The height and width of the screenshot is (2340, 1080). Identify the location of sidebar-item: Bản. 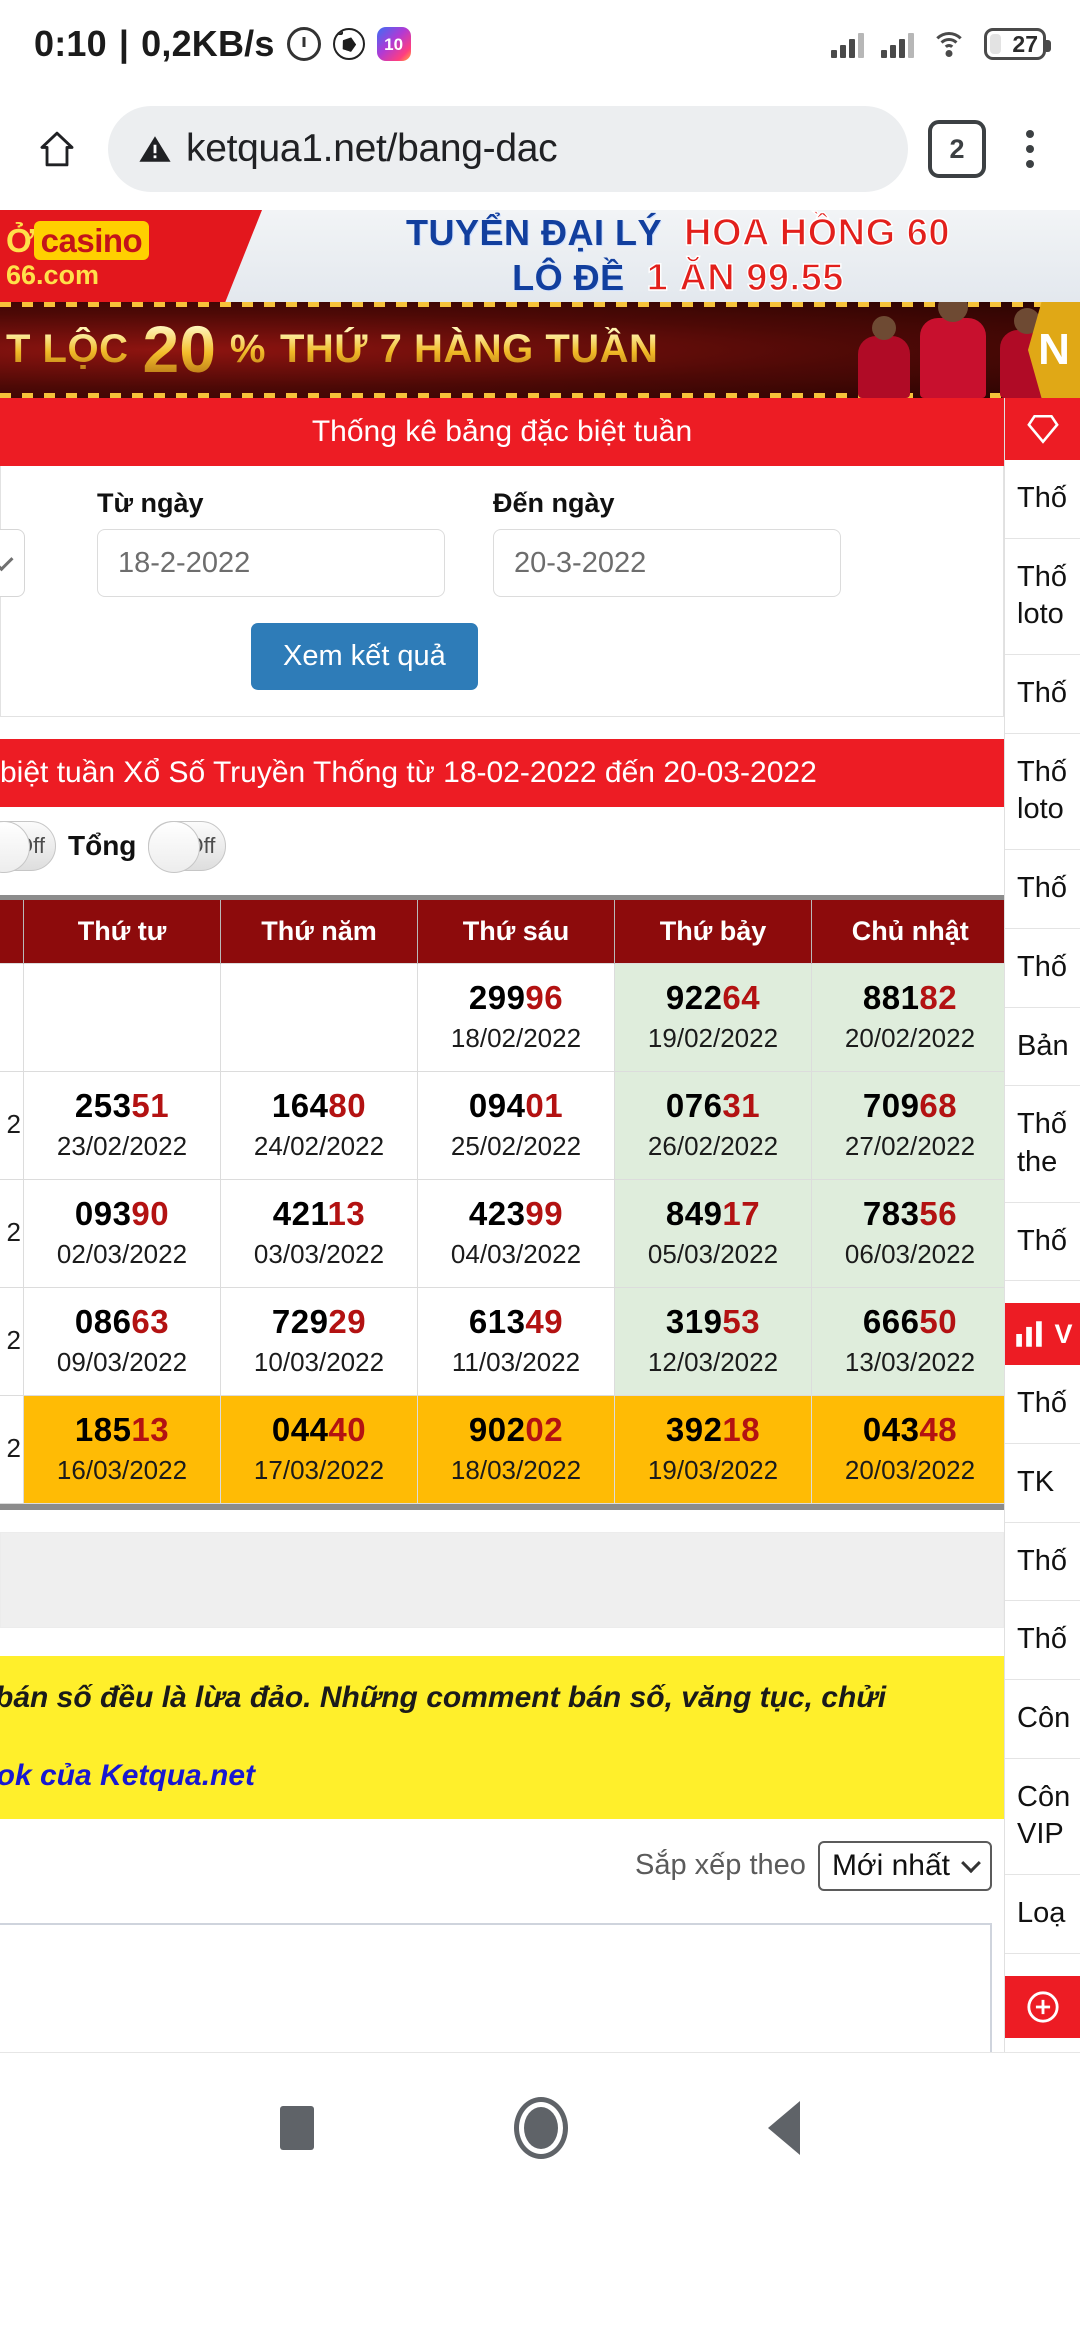
(1042, 1047).